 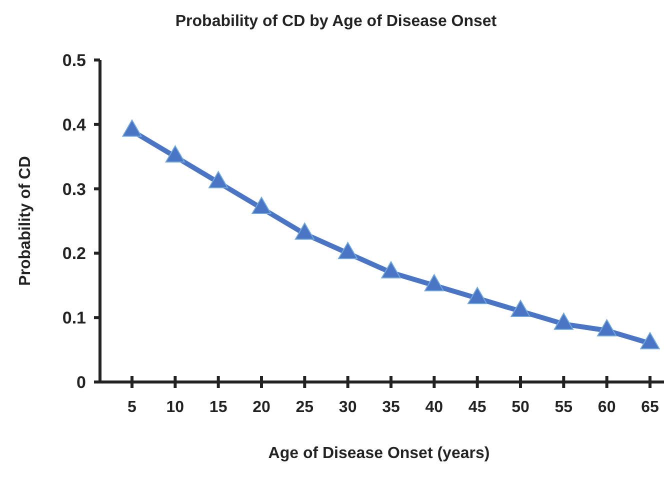 I want to click on x-tick-label: 30, so click(x=347, y=407).